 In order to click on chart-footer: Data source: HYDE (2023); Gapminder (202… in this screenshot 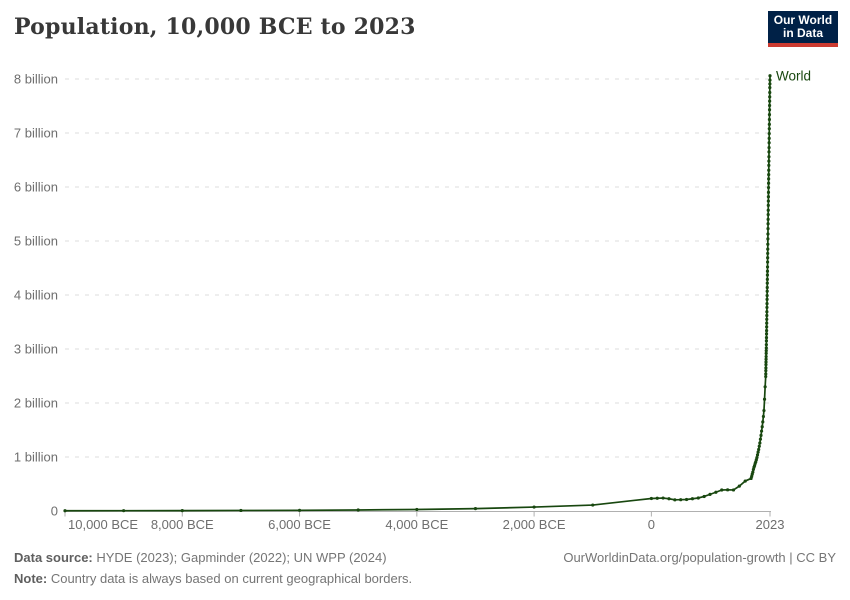, I will do `click(425, 568)`.